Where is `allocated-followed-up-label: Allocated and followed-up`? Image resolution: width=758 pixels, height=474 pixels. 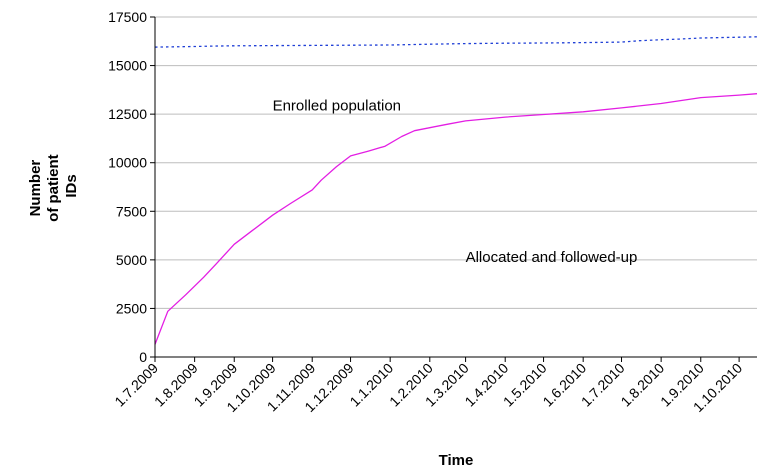 allocated-followed-up-label: Allocated and followed-up is located at coordinates (552, 257).